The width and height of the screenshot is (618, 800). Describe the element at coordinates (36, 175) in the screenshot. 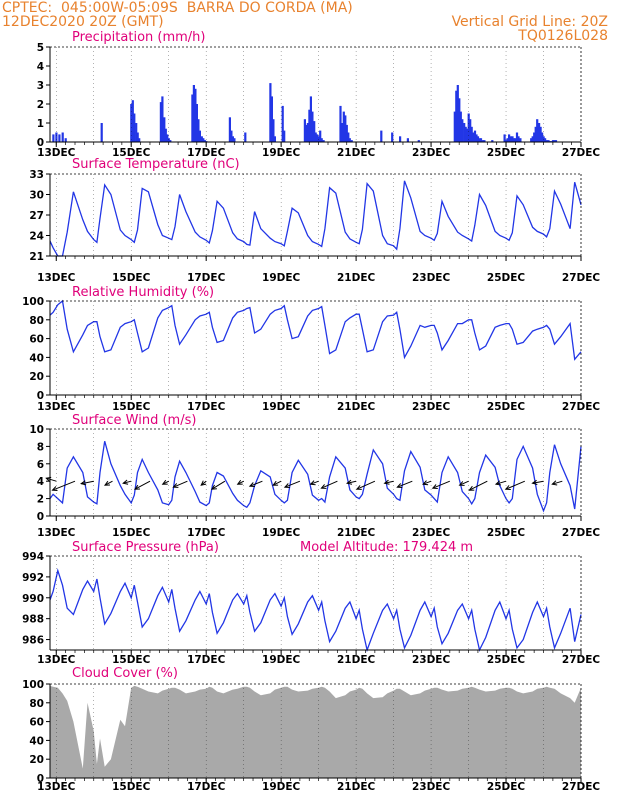

I see `y-tick-label: 33` at that location.